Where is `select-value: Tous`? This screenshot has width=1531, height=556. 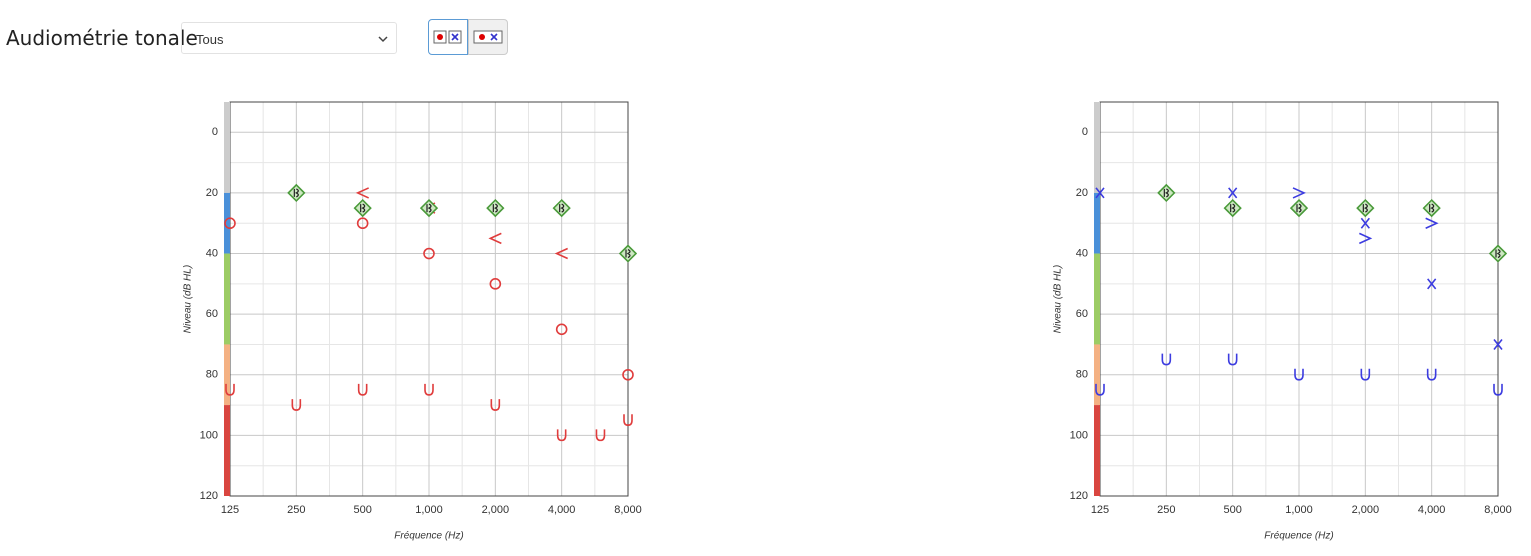
select-value: Tous is located at coordinates (210, 39).